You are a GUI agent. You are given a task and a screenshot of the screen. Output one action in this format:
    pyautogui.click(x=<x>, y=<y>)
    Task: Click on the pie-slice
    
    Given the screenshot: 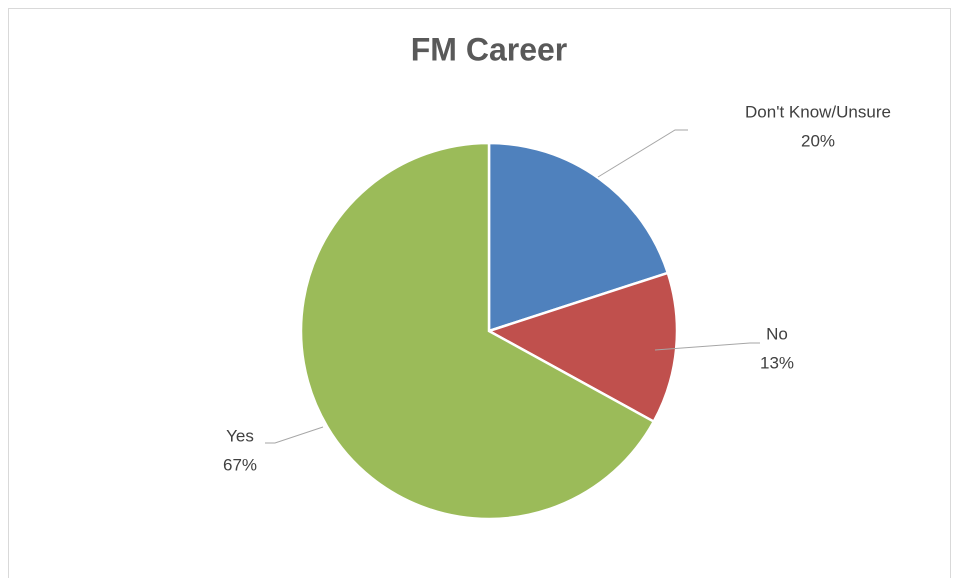 What is the action you would take?
    pyautogui.click(x=578, y=237)
    